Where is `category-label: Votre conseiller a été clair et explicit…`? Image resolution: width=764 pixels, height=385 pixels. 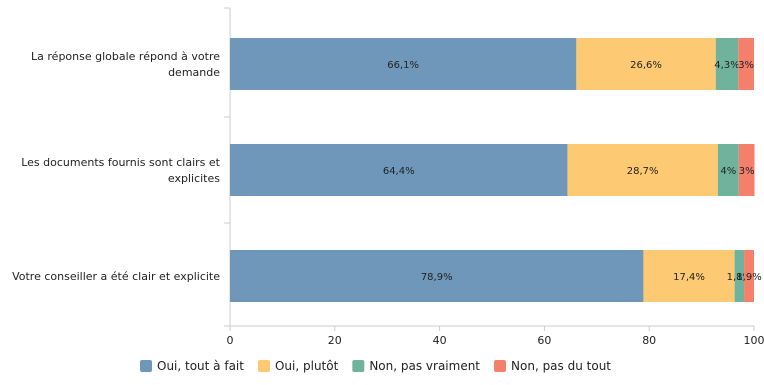 category-label: Votre conseiller a été clair et explicit… is located at coordinates (116, 276).